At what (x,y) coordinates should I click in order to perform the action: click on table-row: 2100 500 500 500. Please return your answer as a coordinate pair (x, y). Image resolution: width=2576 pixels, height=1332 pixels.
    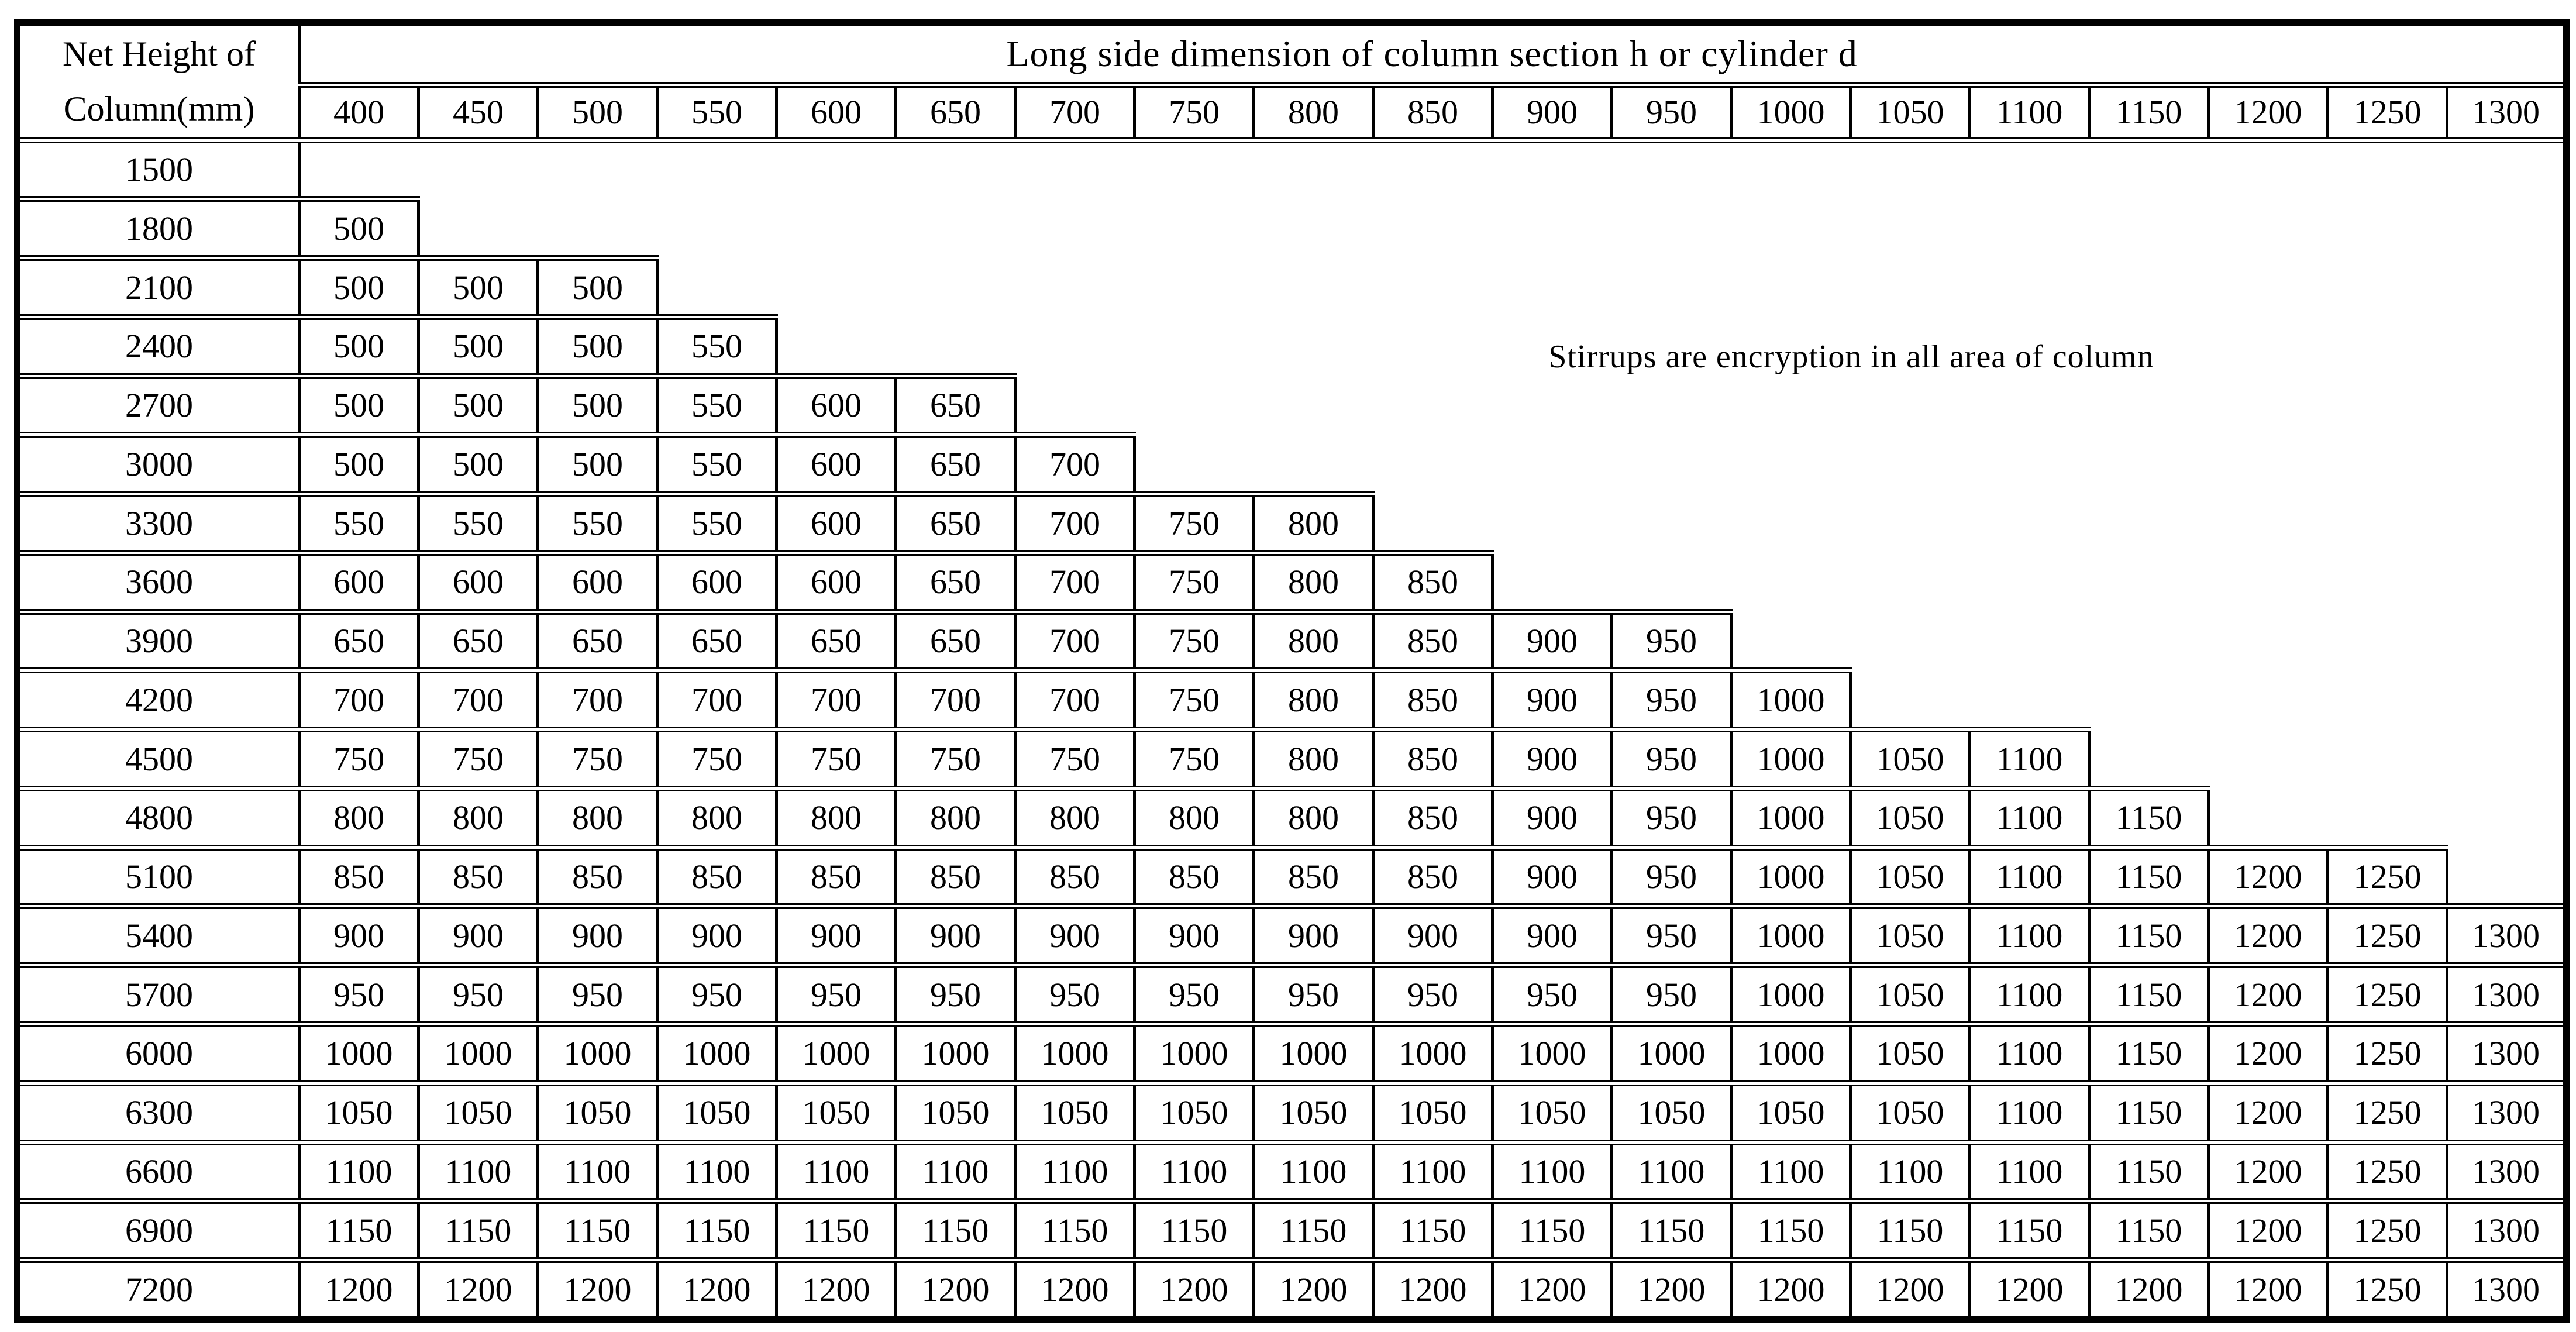
    Looking at the image, I should click on (1291, 287).